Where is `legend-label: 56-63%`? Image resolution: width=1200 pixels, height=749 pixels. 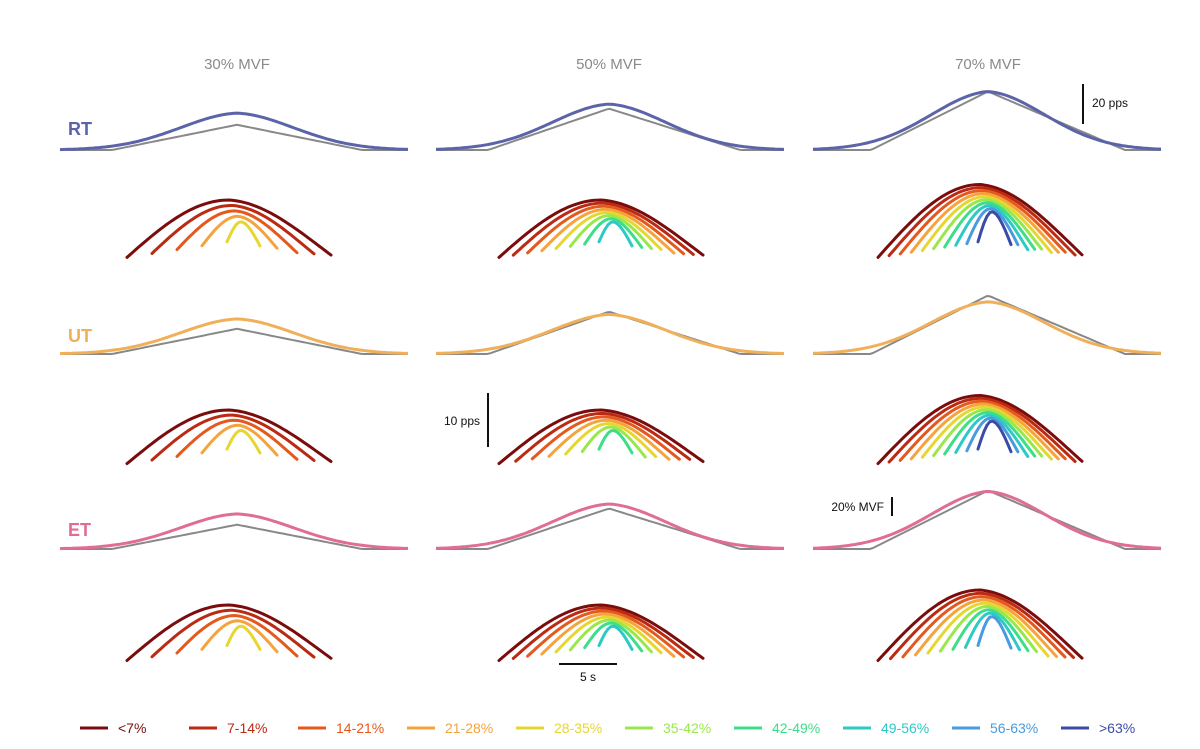
legend-label: 56-63% is located at coordinates (1014, 728).